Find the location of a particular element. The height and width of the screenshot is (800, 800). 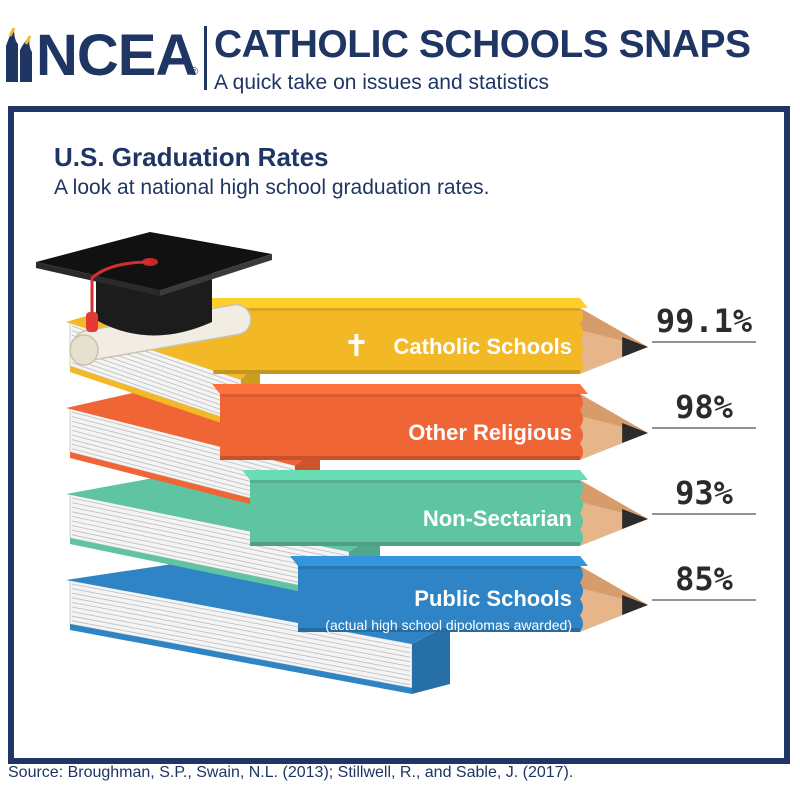

graduation-cap-icon is located at coordinates (154, 299).